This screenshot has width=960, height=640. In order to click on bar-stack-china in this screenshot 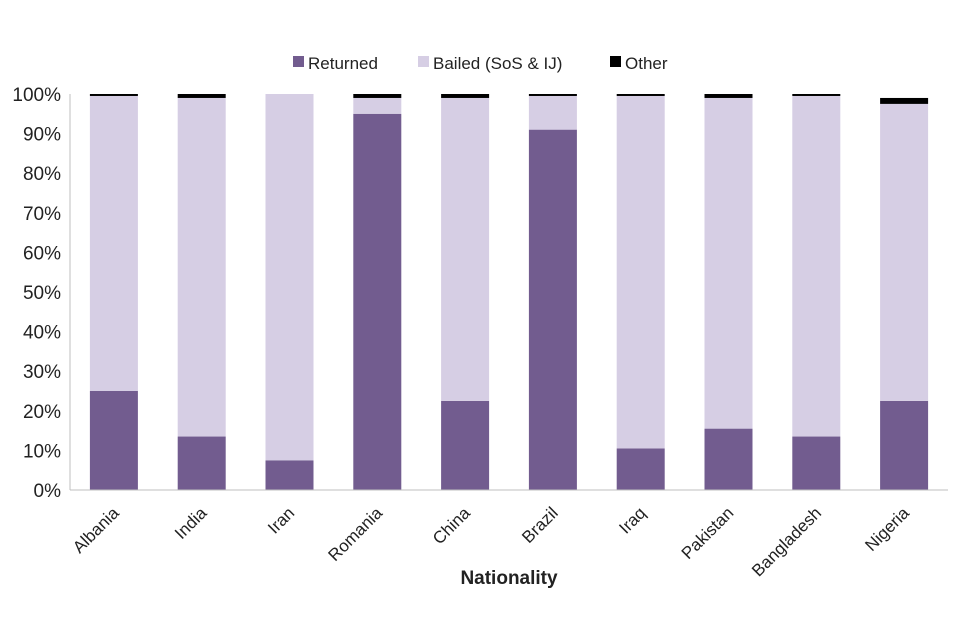, I will do `click(465, 292)`.